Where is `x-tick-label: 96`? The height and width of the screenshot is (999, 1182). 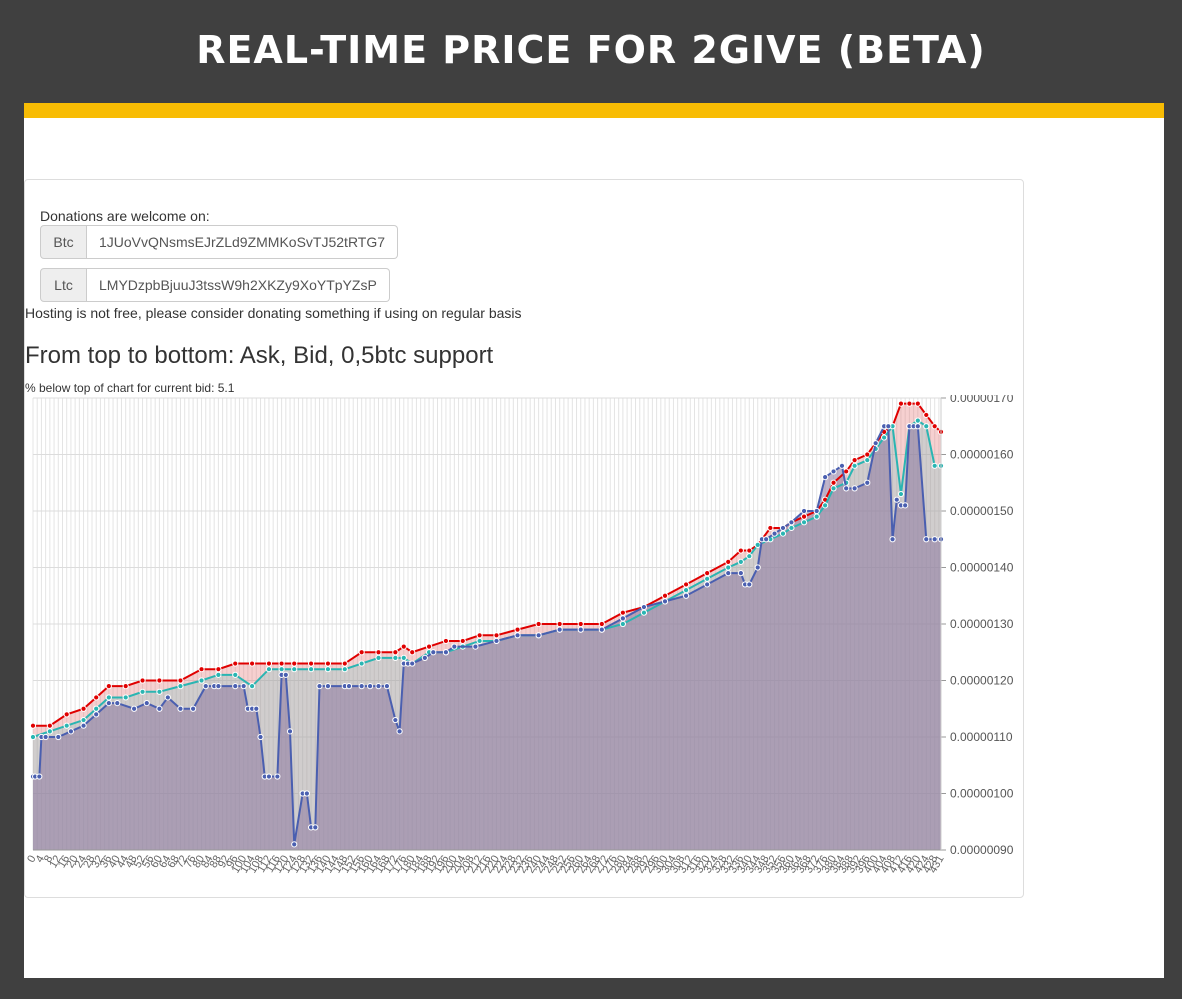
x-tick-label: 96 is located at coordinates (232, 862).